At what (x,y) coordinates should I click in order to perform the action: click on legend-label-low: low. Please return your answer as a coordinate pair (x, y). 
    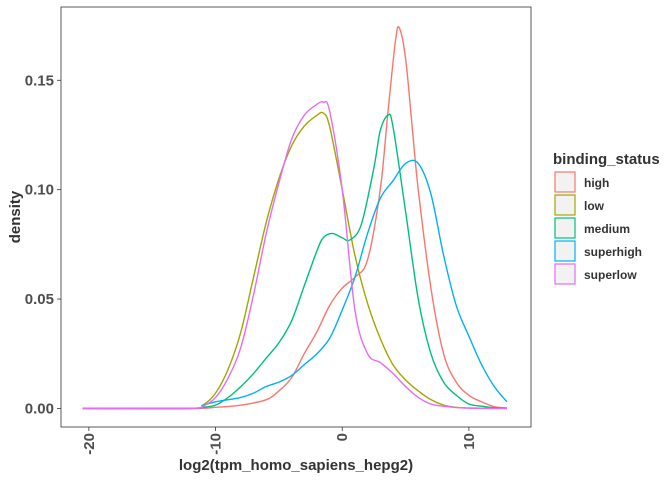
    Looking at the image, I should click on (594, 206).